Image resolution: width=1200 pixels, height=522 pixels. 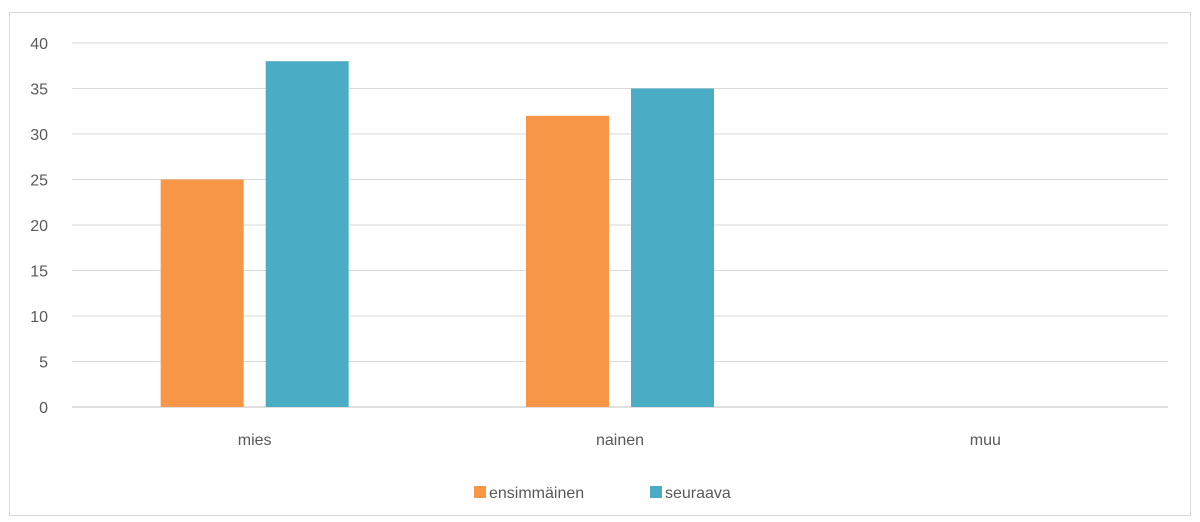 I want to click on y-tick-label: 15, so click(x=39, y=272).